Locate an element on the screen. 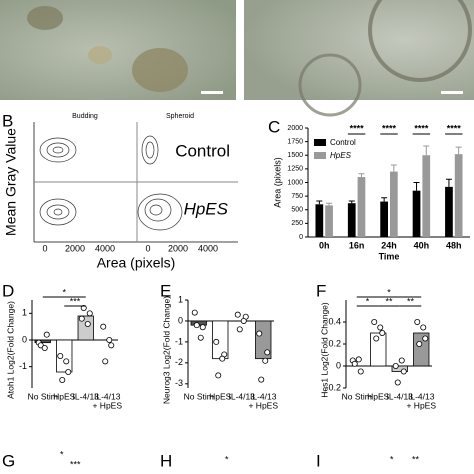  y-axis-label: Atoh1 Log2(Fold Change) is located at coordinates (10, 350).